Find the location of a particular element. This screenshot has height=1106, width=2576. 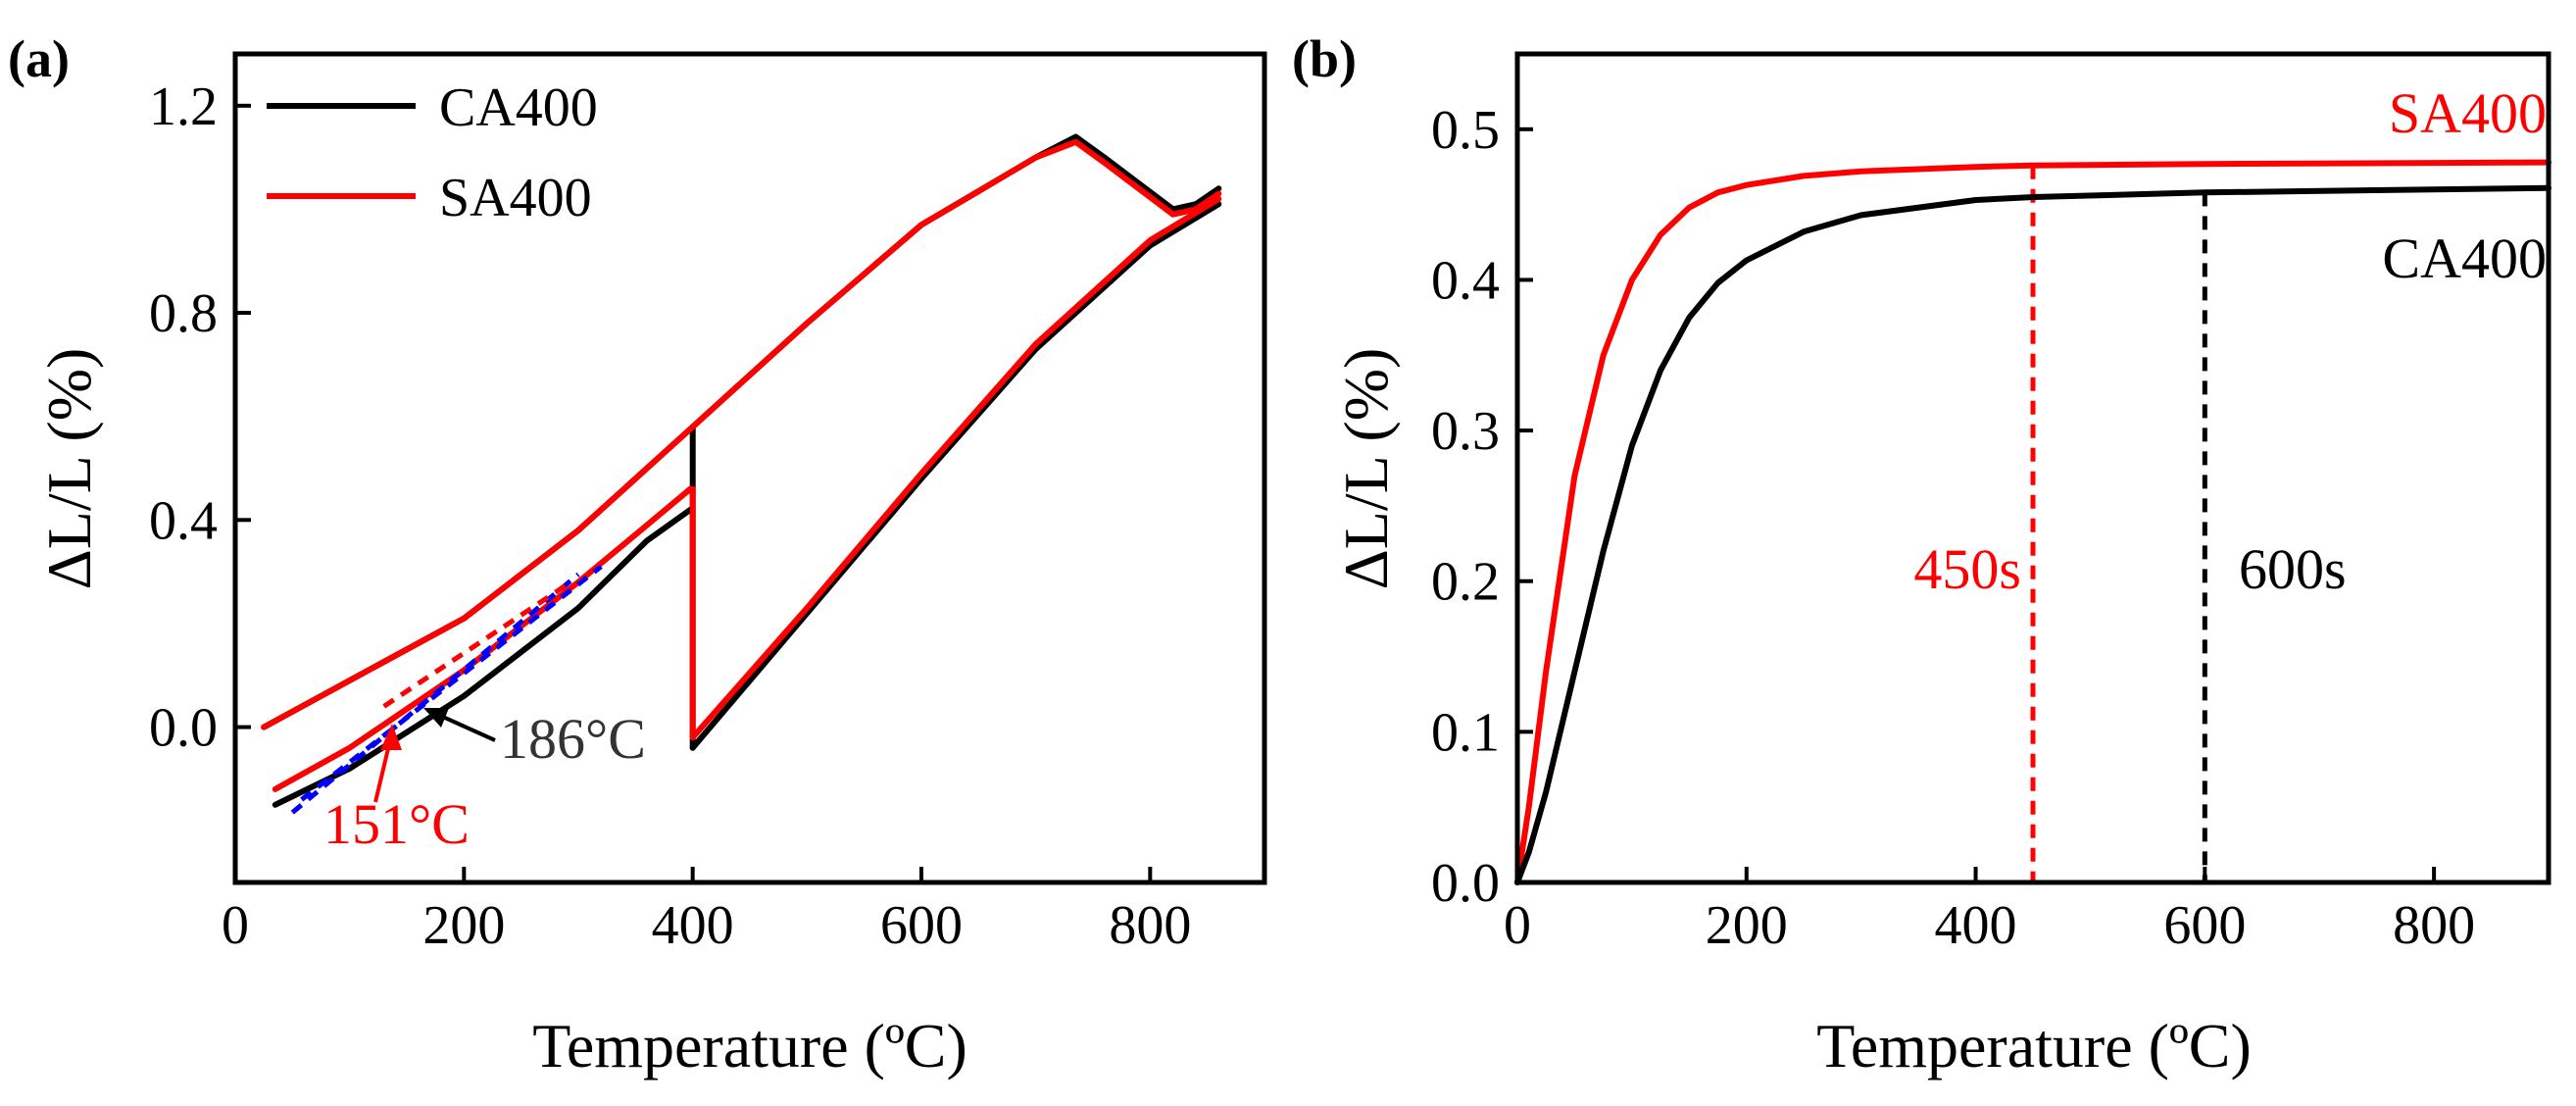

y-tick-label: 0.5 is located at coordinates (1465, 130).